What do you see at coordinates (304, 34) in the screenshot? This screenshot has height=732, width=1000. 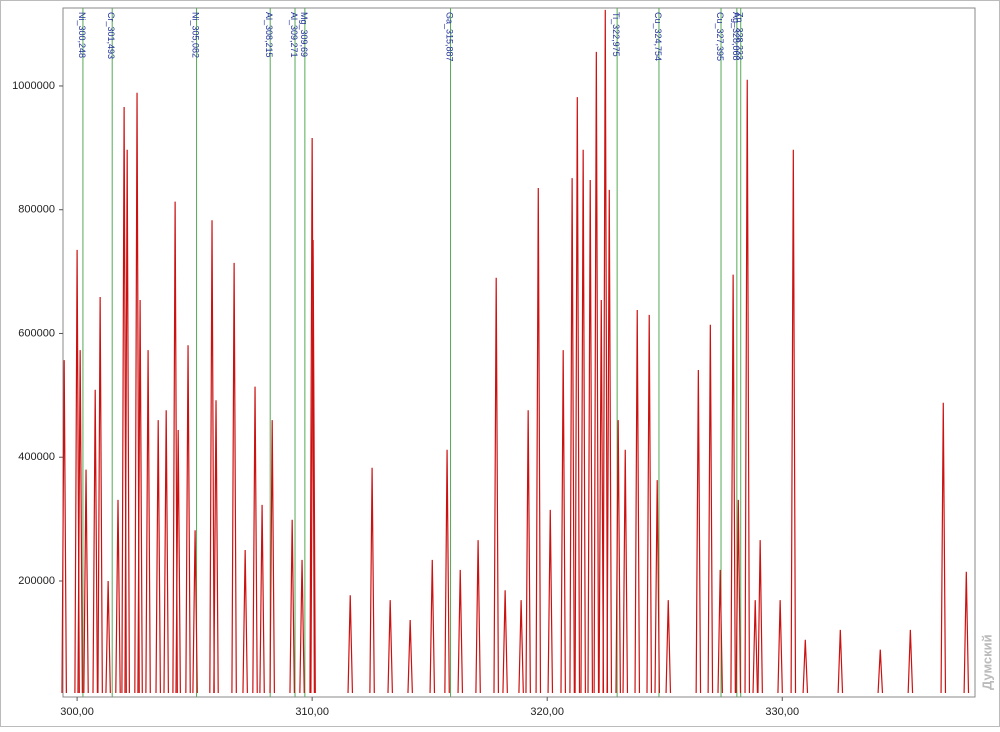 I see `element-label: Mg_309,69` at bounding box center [304, 34].